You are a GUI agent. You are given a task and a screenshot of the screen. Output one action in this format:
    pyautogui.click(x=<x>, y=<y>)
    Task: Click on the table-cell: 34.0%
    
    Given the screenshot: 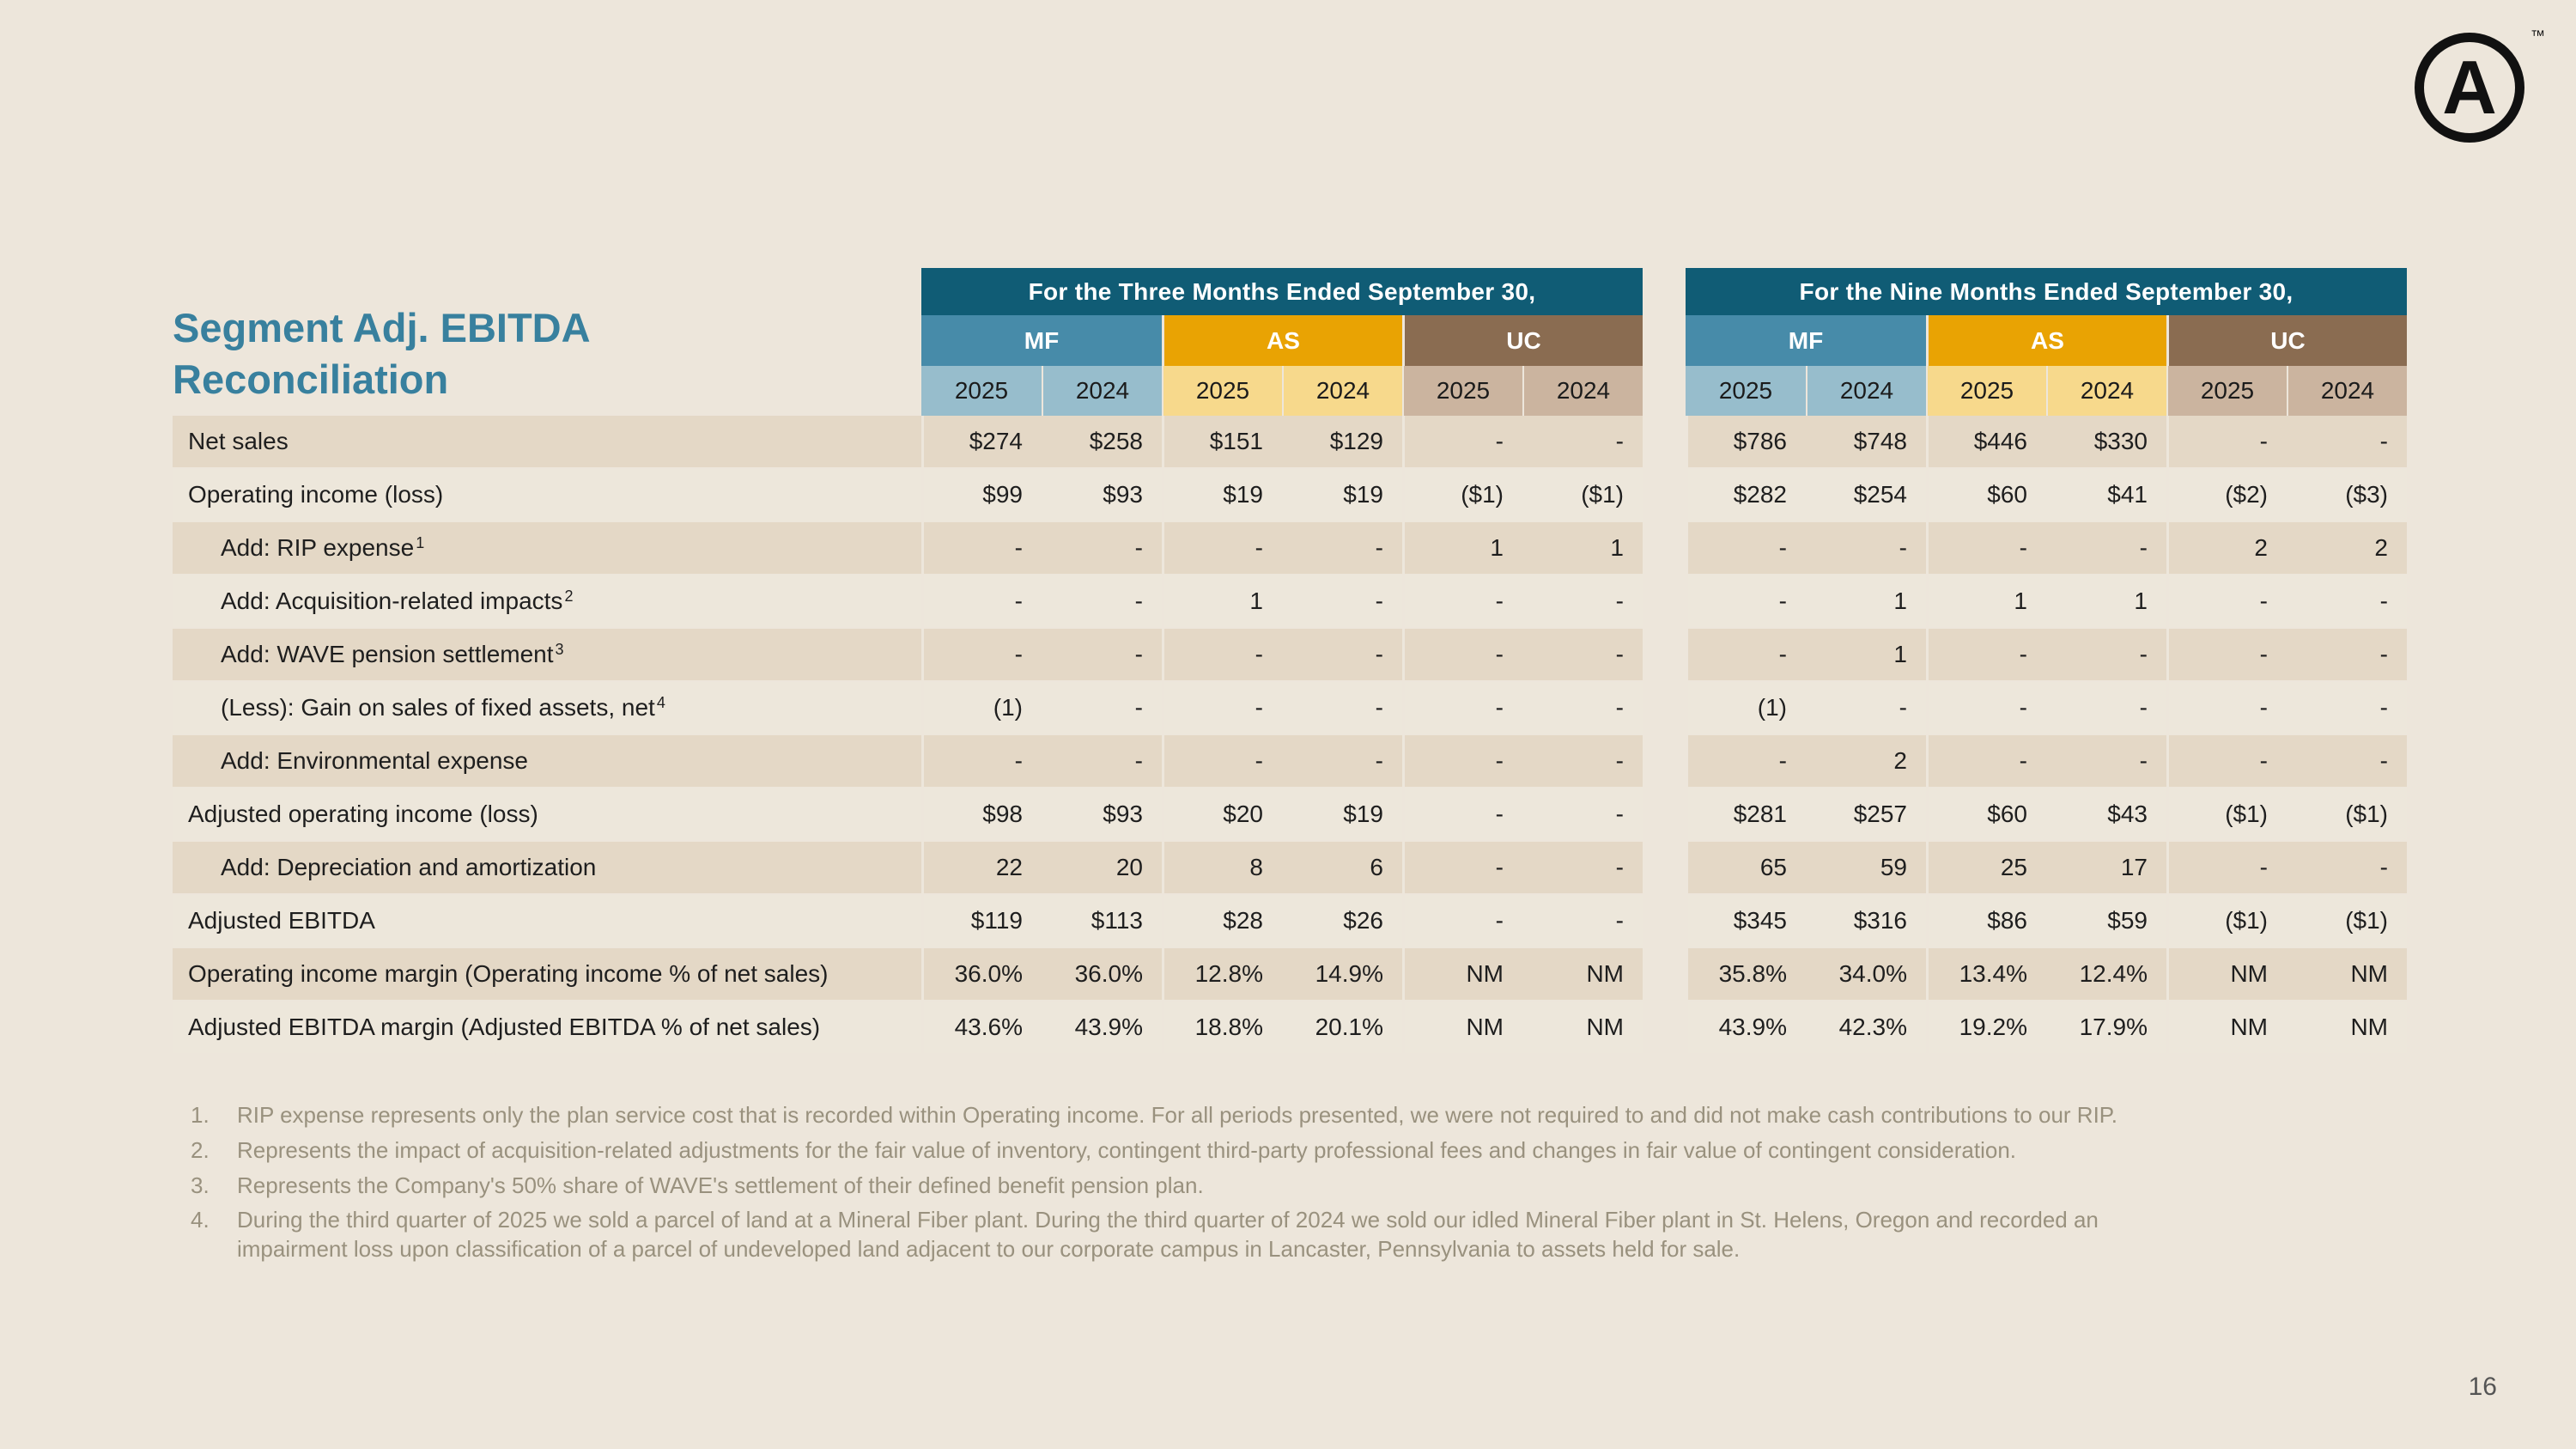 What is the action you would take?
    pyautogui.click(x=1866, y=975)
    